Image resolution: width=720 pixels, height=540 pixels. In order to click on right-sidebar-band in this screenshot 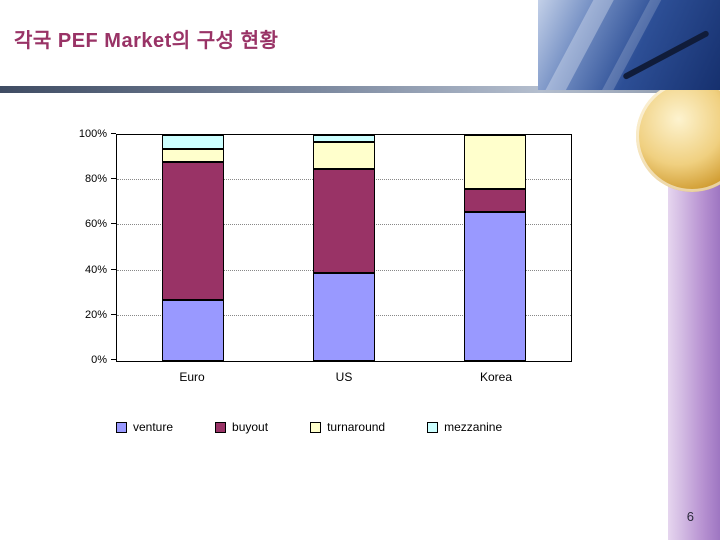, I will do `click(694, 356)`.